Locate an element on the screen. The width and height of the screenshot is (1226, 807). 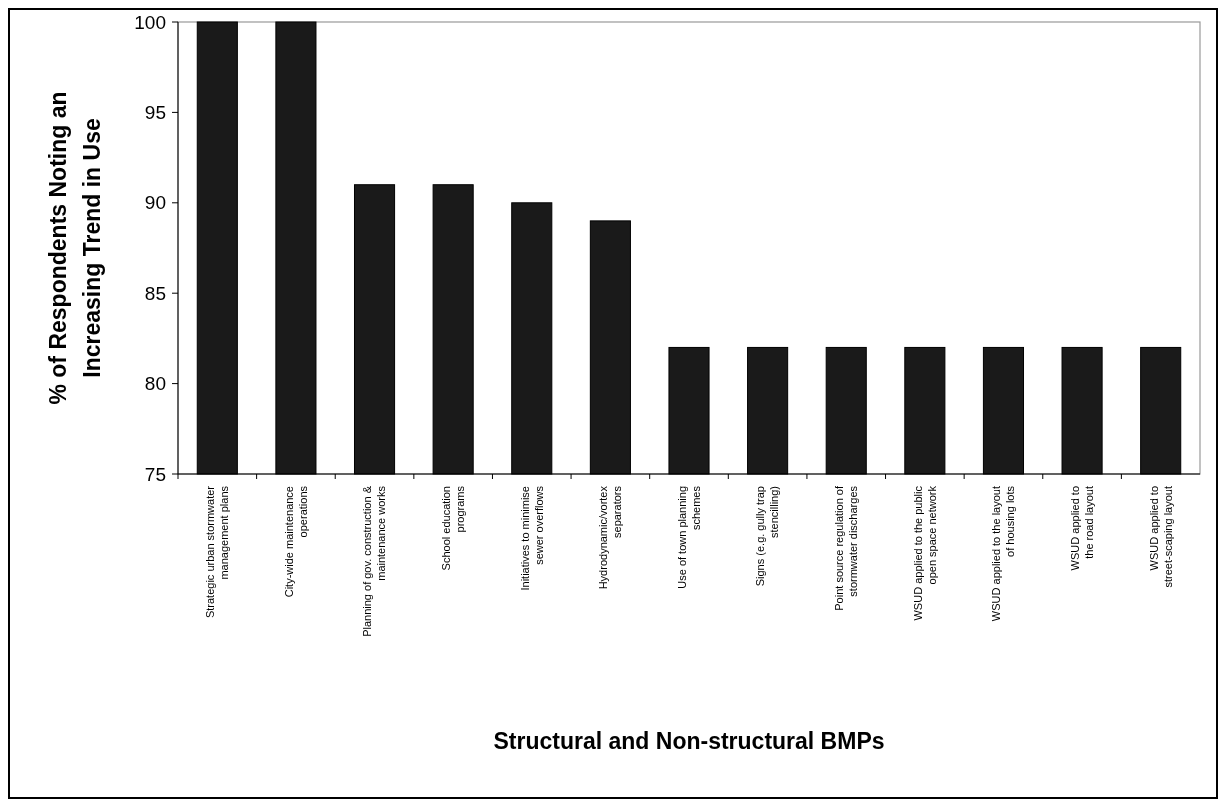
y-tick-label: 90 is located at coordinates (155, 203).